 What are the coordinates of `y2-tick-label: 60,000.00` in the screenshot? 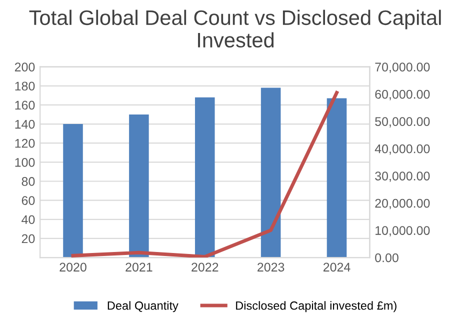 It's located at (402, 95).